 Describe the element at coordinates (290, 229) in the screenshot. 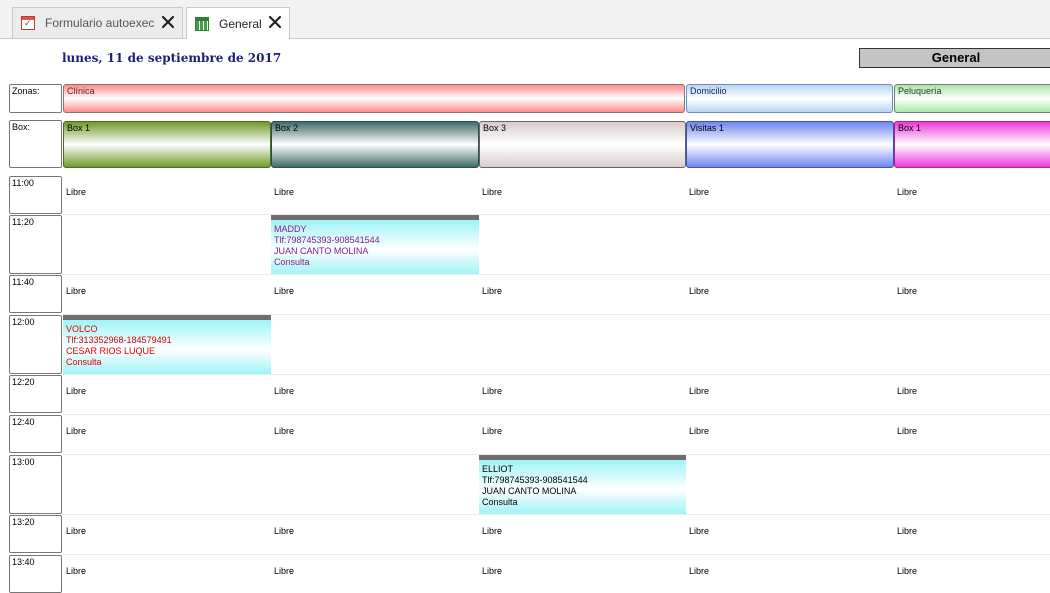

I see `appointment-patient-name: MADDY` at that location.